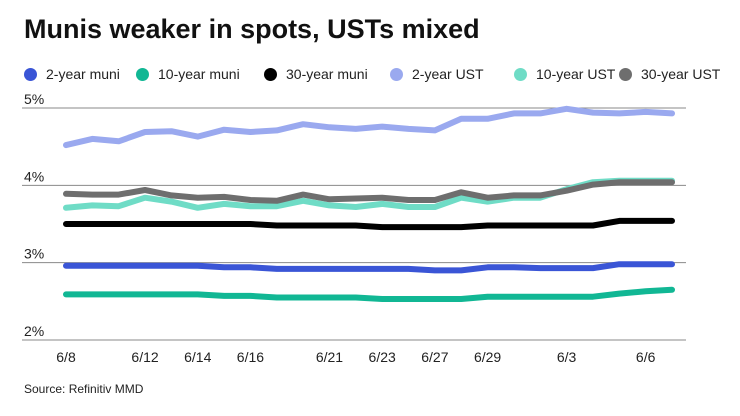 The image size is (740, 416). I want to click on series-line-10-year-muni, so click(369, 294).